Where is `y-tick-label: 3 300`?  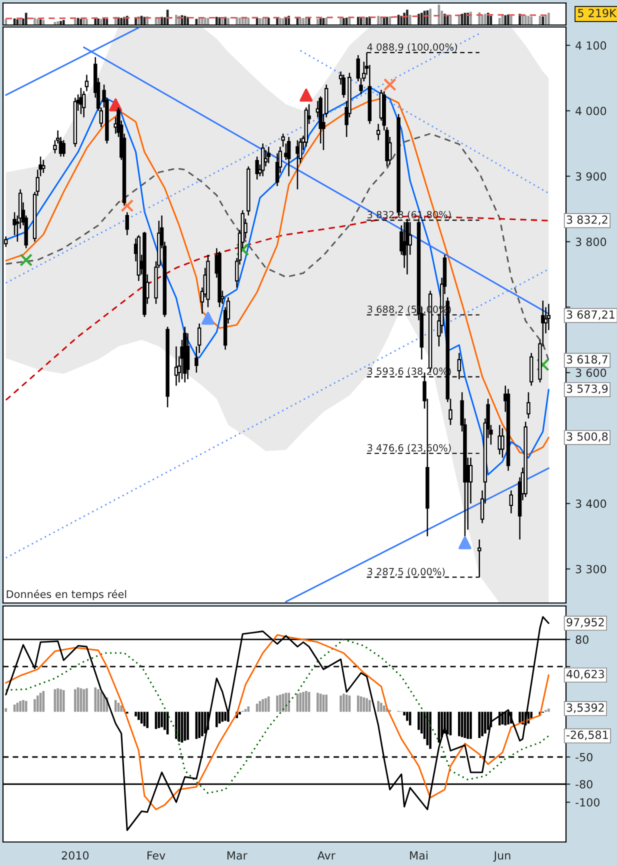
y-tick-label: 3 300 is located at coordinates (591, 569).